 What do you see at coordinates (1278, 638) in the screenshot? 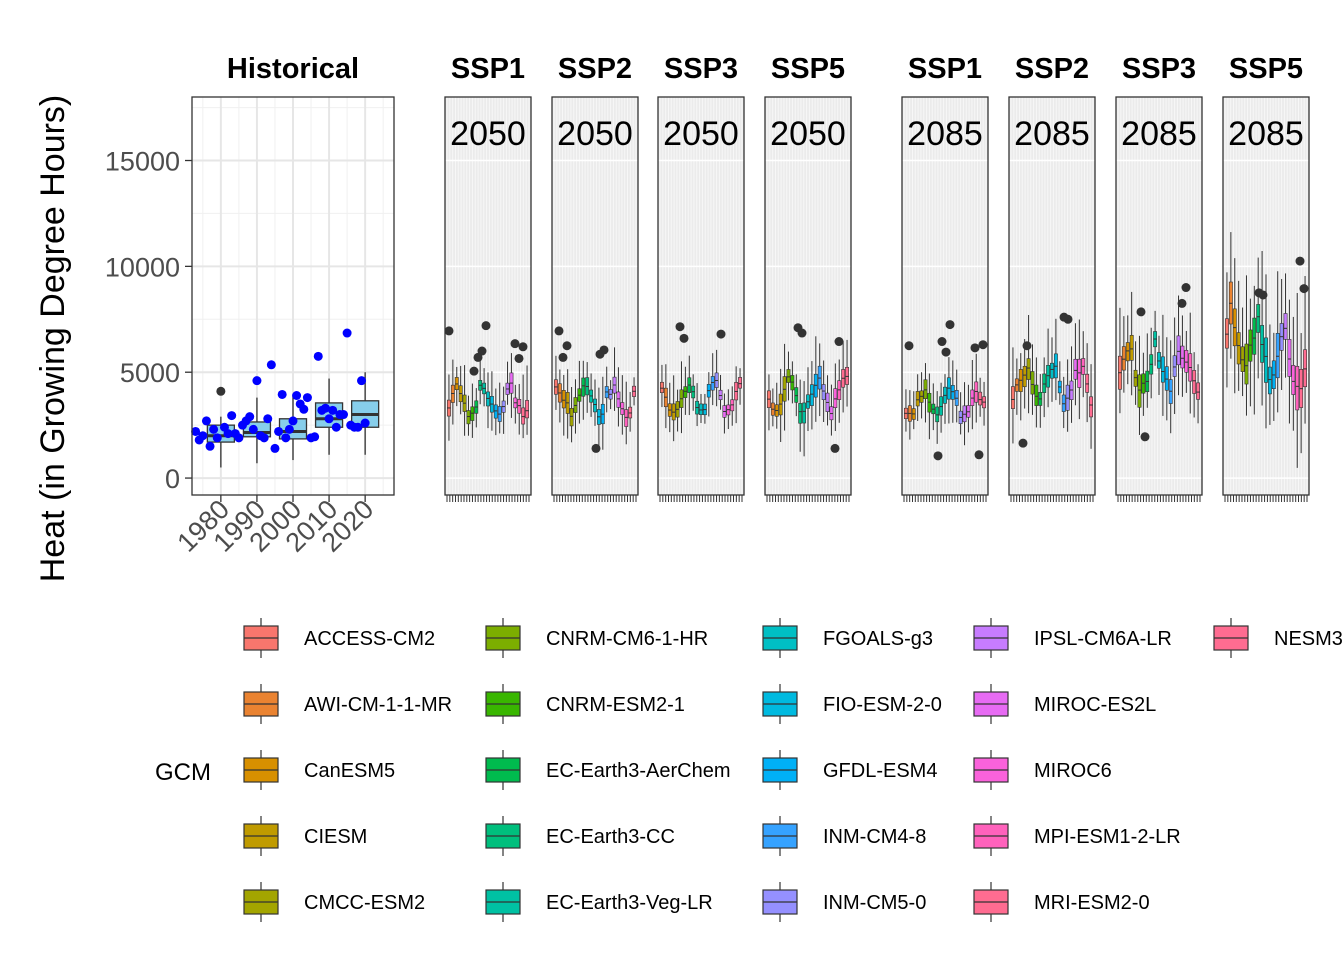
I see `legend-item: NESM3` at bounding box center [1278, 638].